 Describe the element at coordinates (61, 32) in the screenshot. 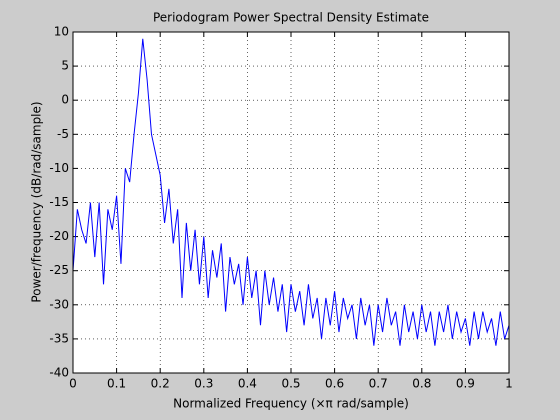

I see `y-tick-label: 10` at that location.